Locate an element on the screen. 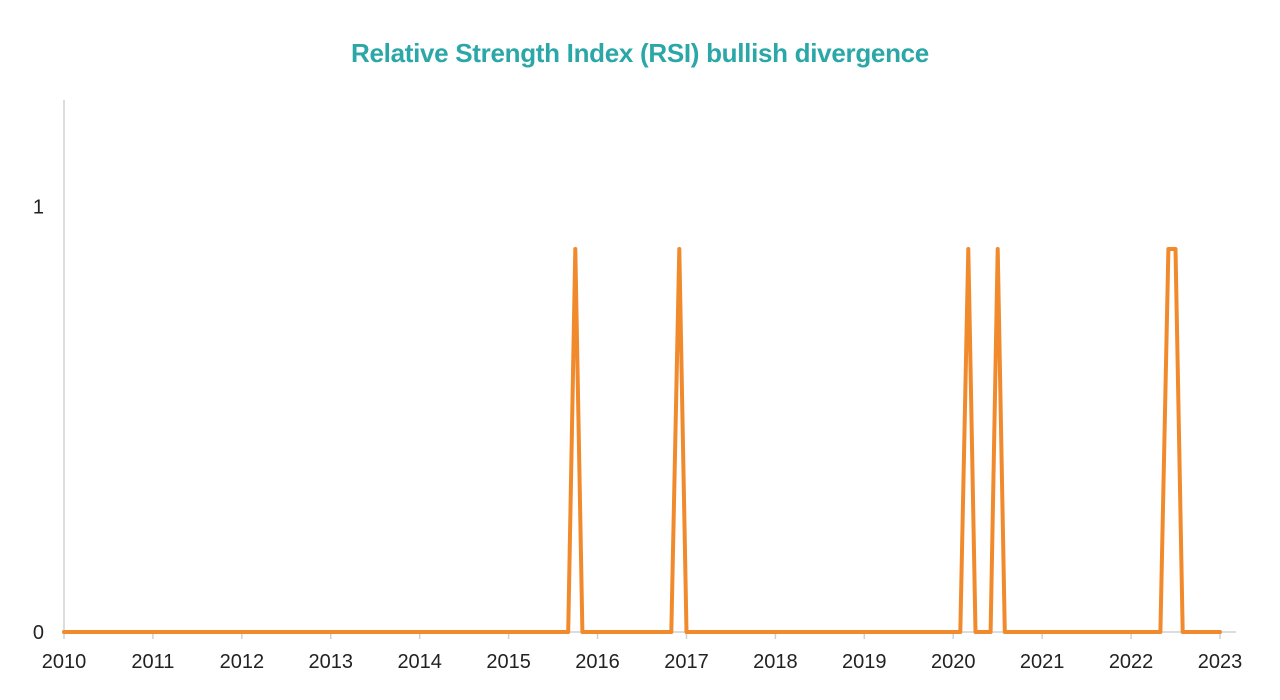  x-tick-label: 2012 is located at coordinates (242, 662).